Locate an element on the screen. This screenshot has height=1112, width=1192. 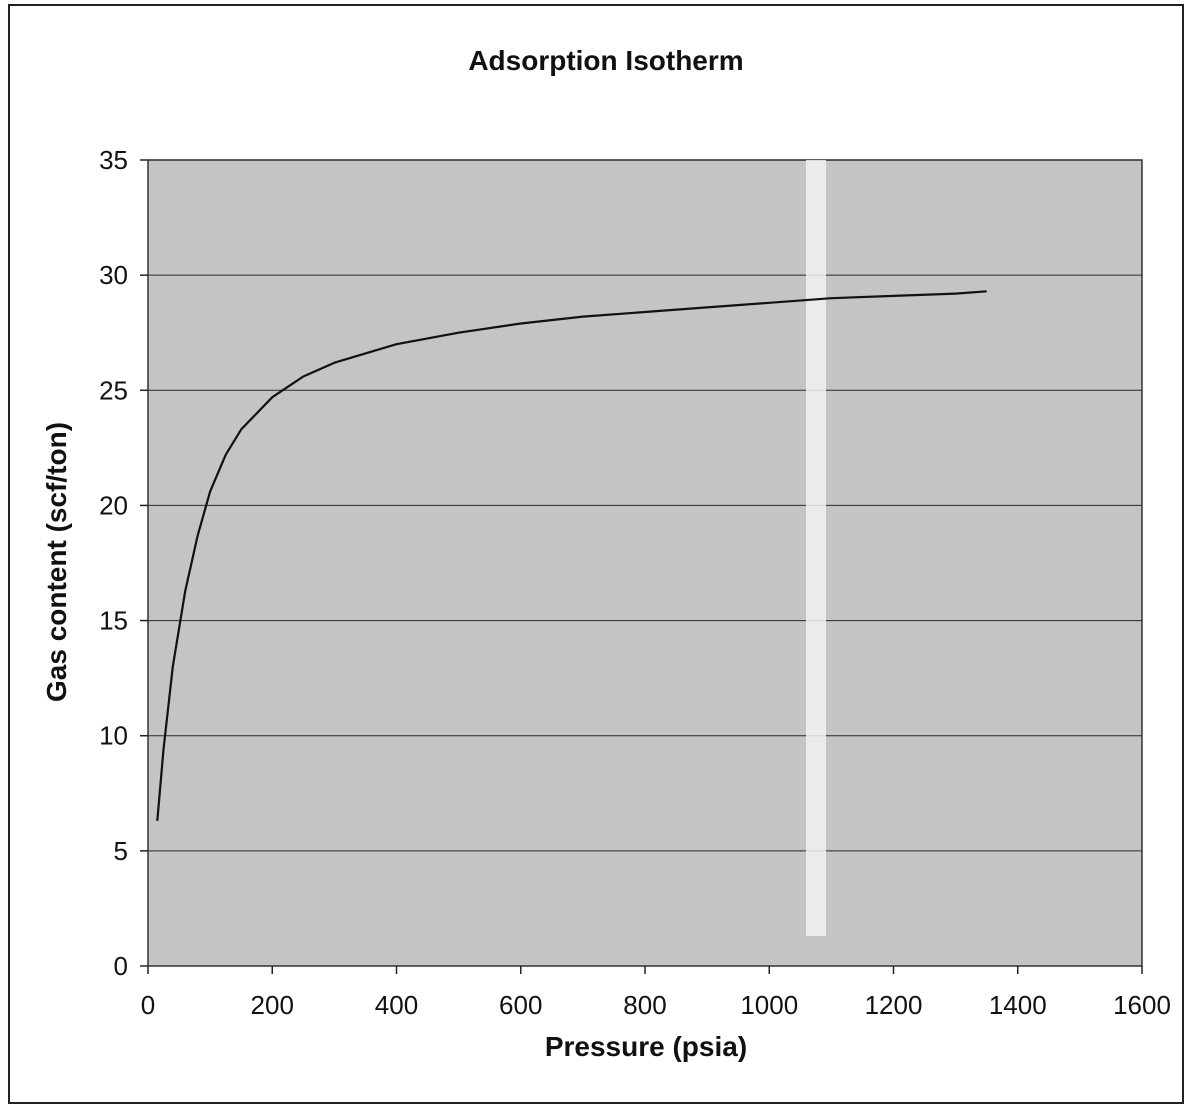
x-axis: 0 200 400 600 800 1000 1200 1400 1600 is located at coordinates (656, 993).